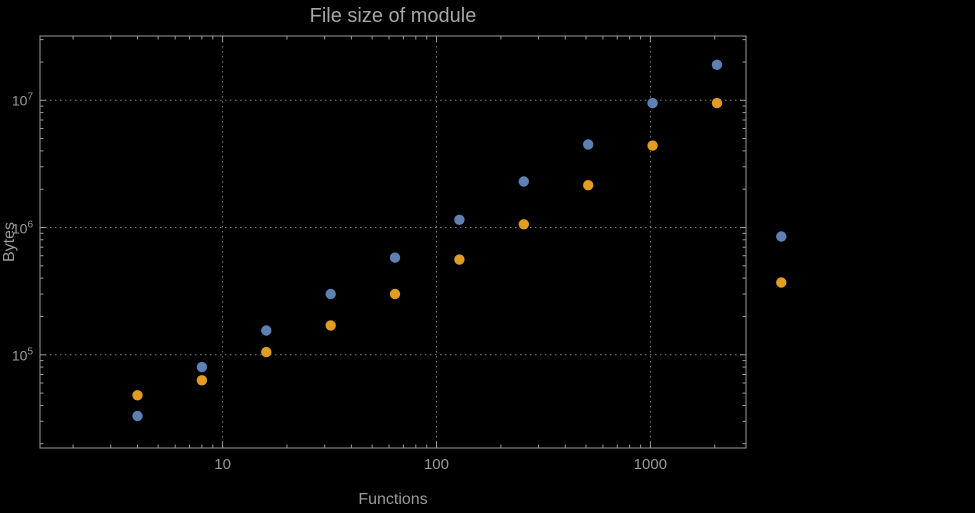  Describe the element at coordinates (393, 499) in the screenshot. I see `x-axis-label: Functions` at that location.